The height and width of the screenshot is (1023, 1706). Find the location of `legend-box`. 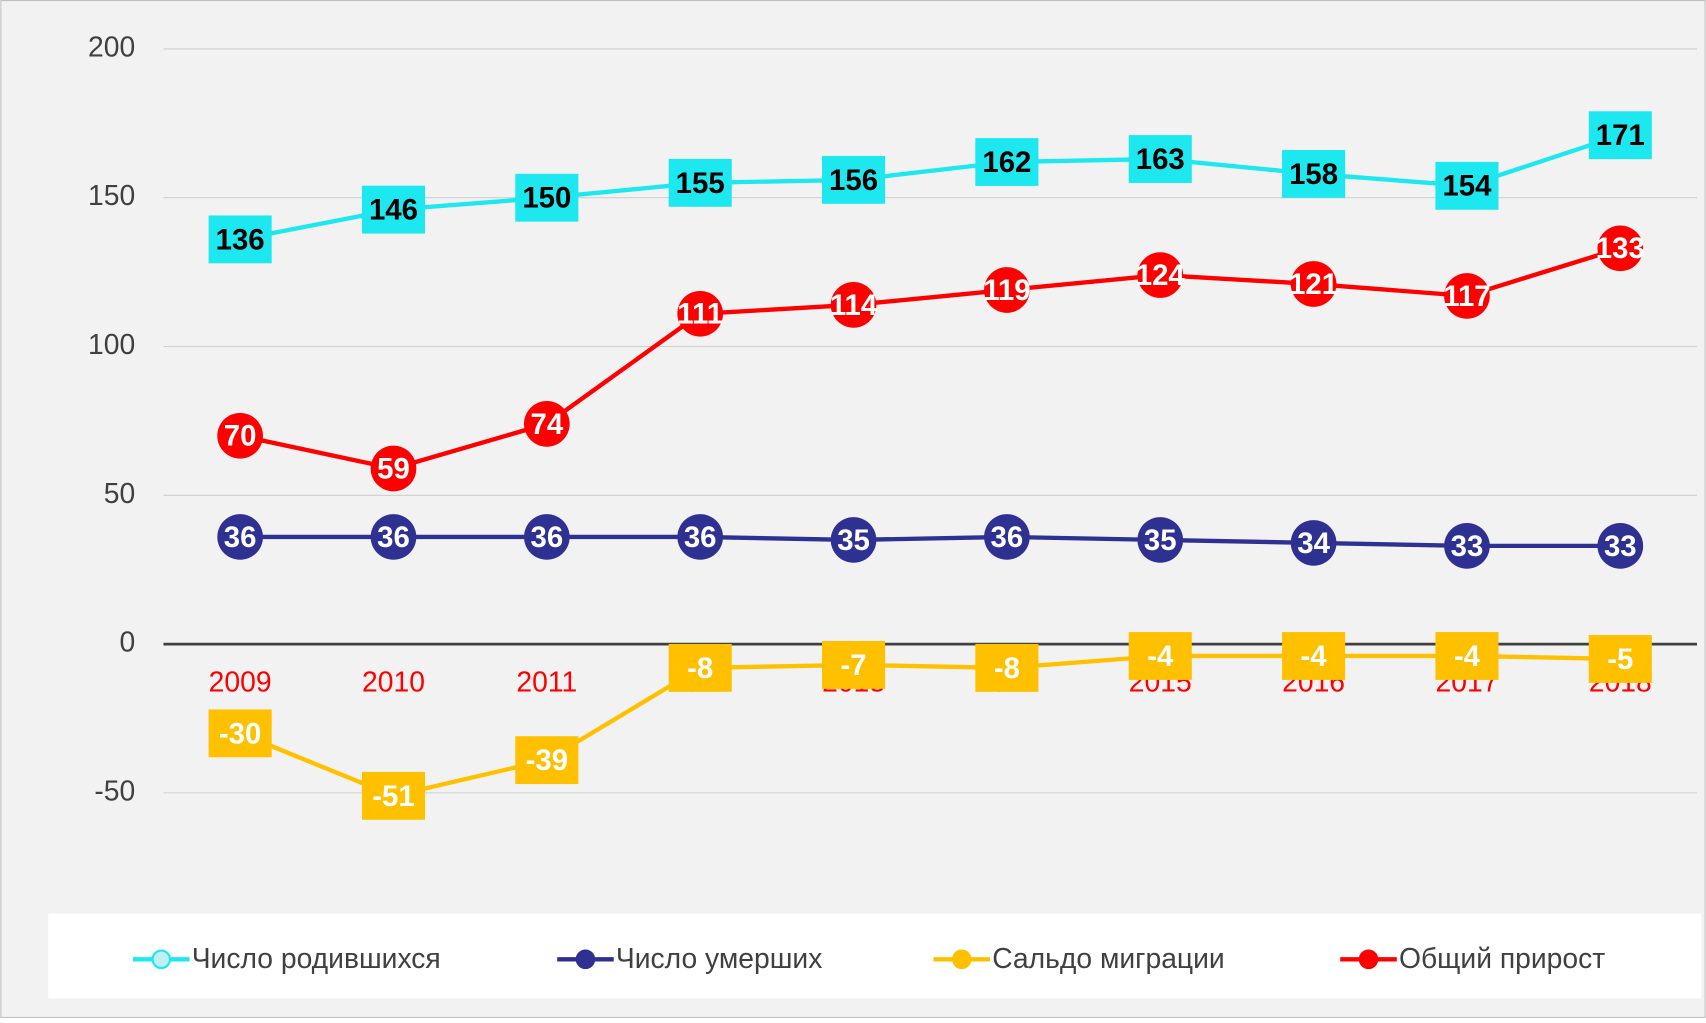

legend-box is located at coordinates (875, 956).